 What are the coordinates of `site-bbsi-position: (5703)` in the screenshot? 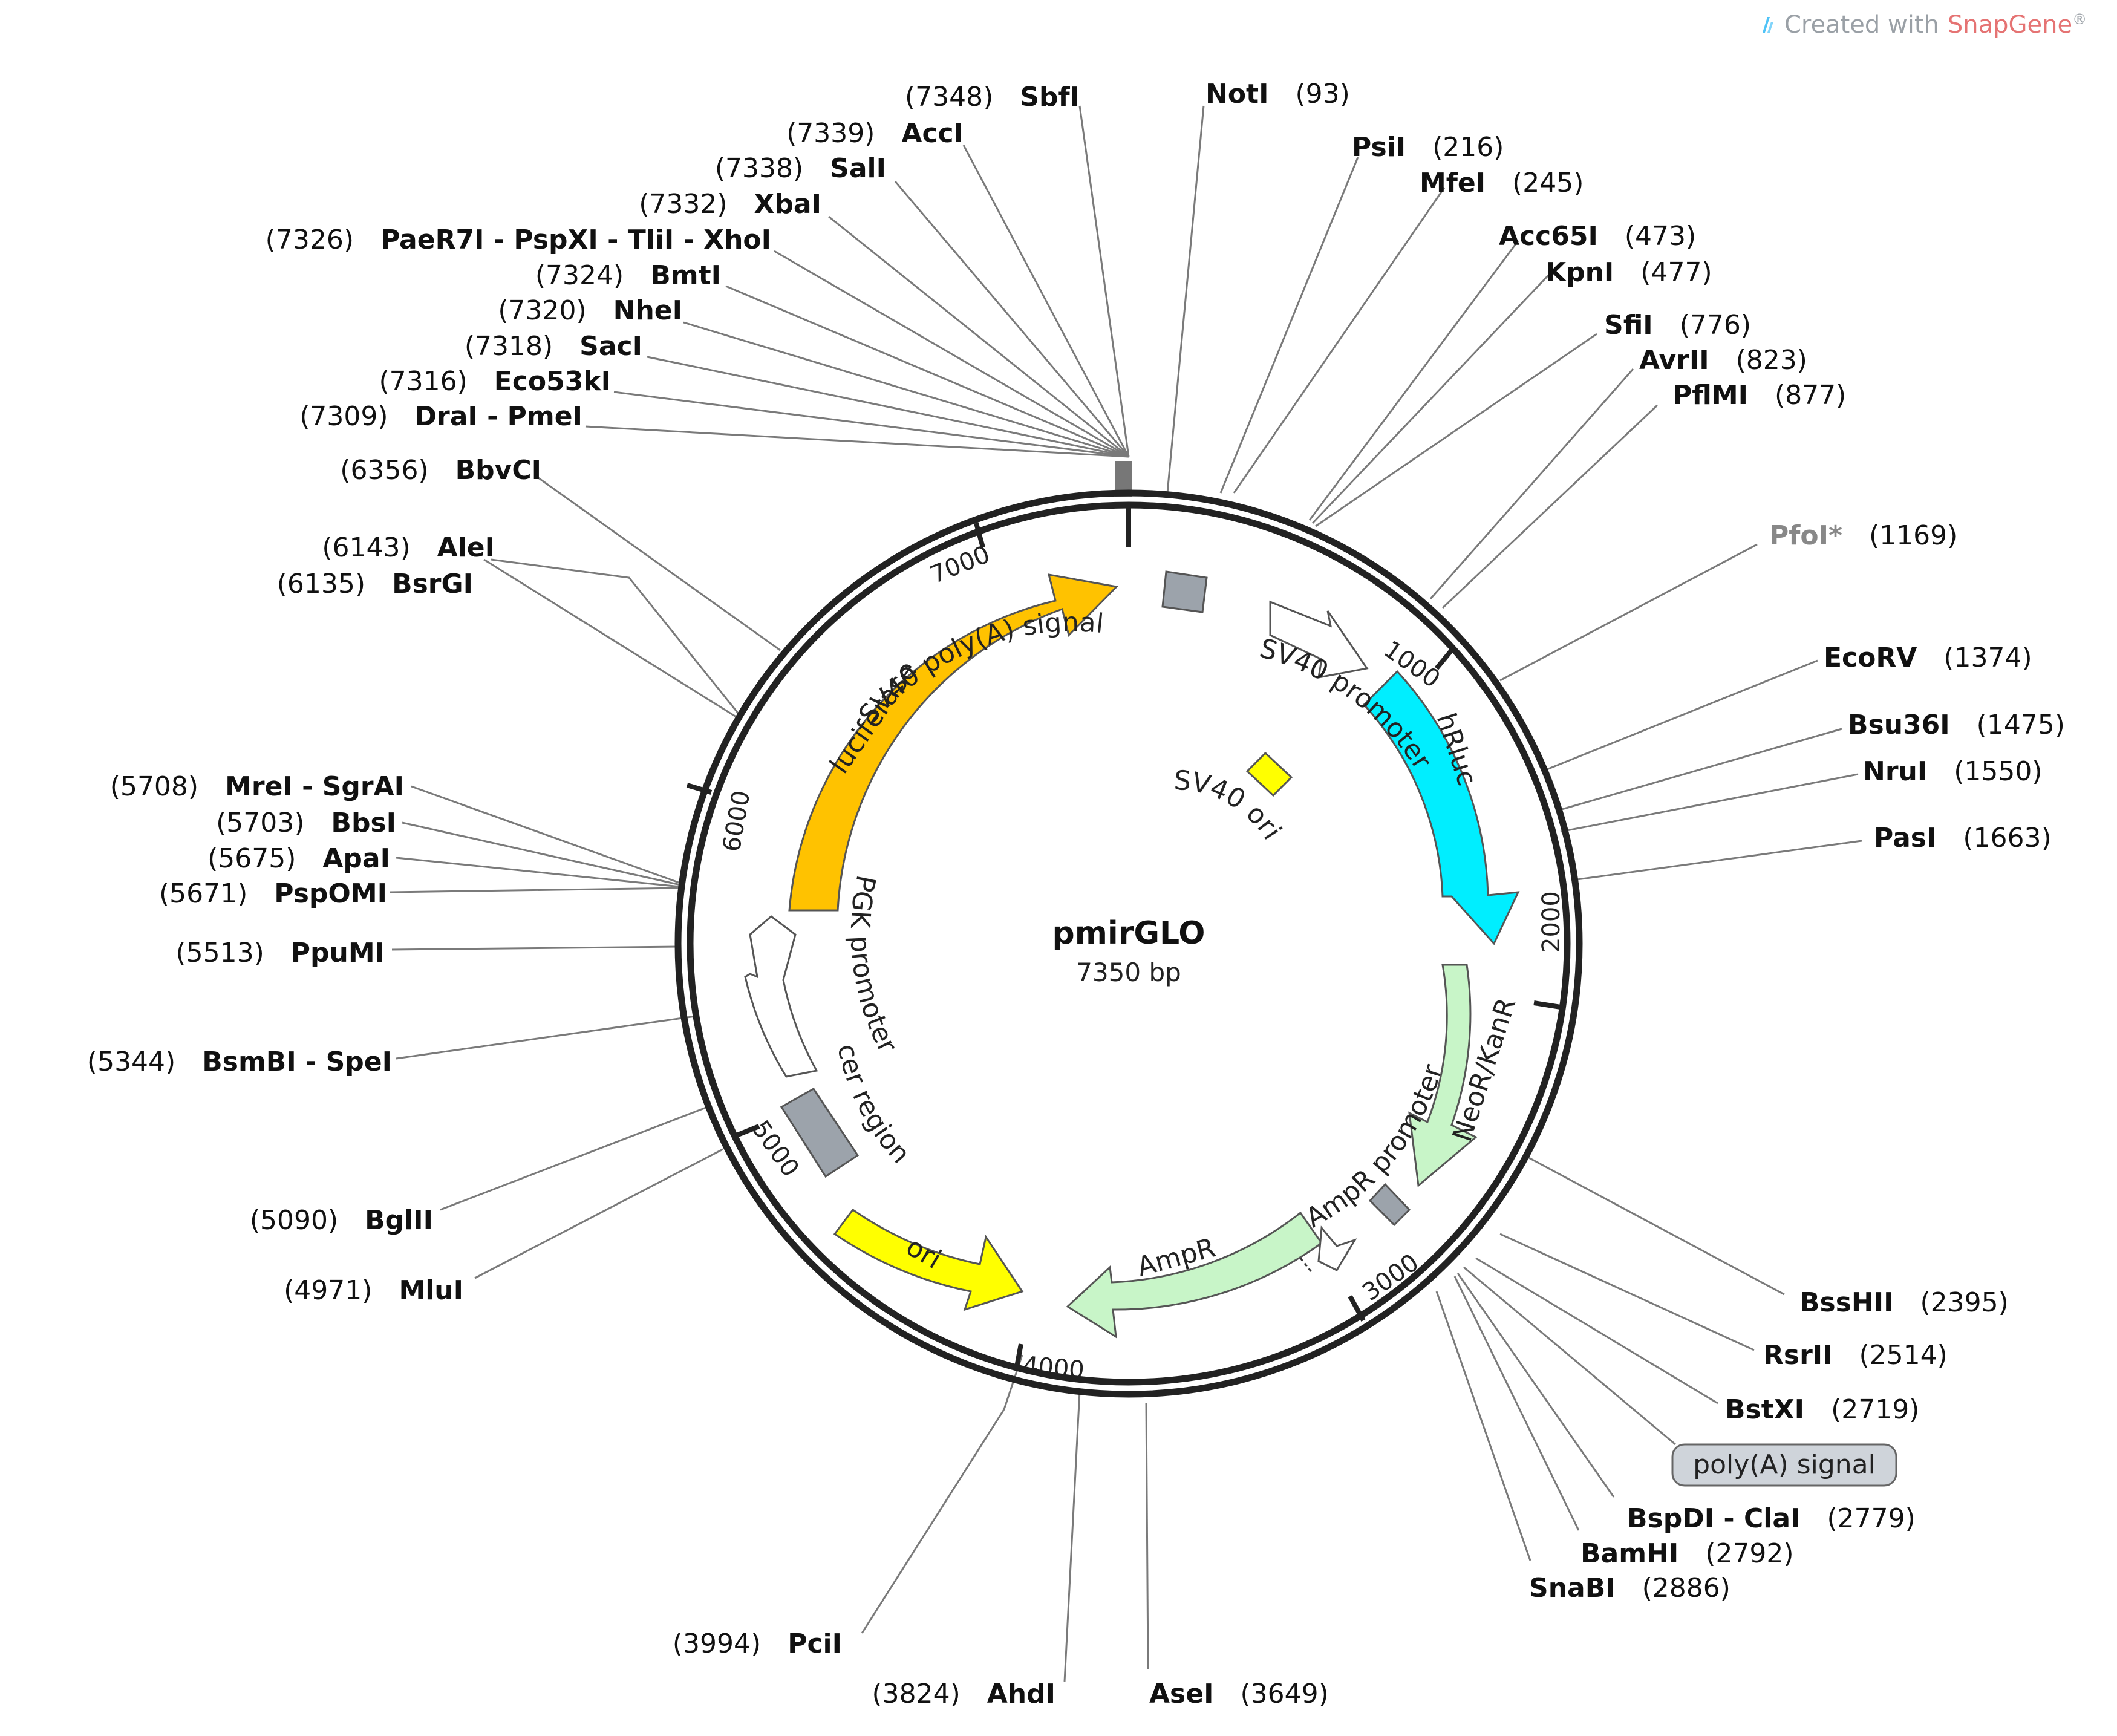 It's located at (260, 823).